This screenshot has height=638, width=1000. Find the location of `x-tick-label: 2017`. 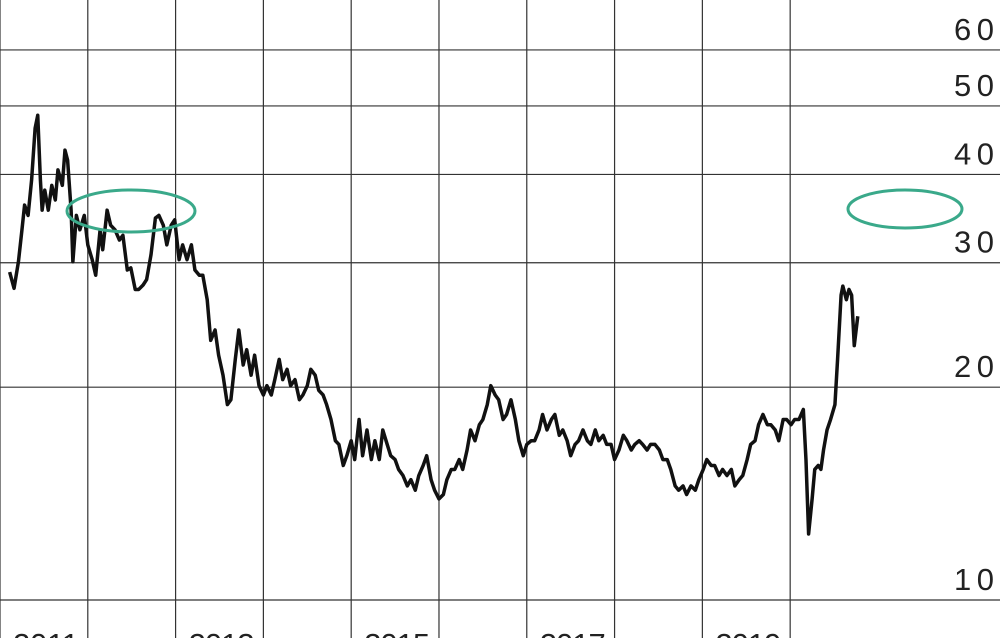

x-tick-label: 2017 is located at coordinates (573, 632).